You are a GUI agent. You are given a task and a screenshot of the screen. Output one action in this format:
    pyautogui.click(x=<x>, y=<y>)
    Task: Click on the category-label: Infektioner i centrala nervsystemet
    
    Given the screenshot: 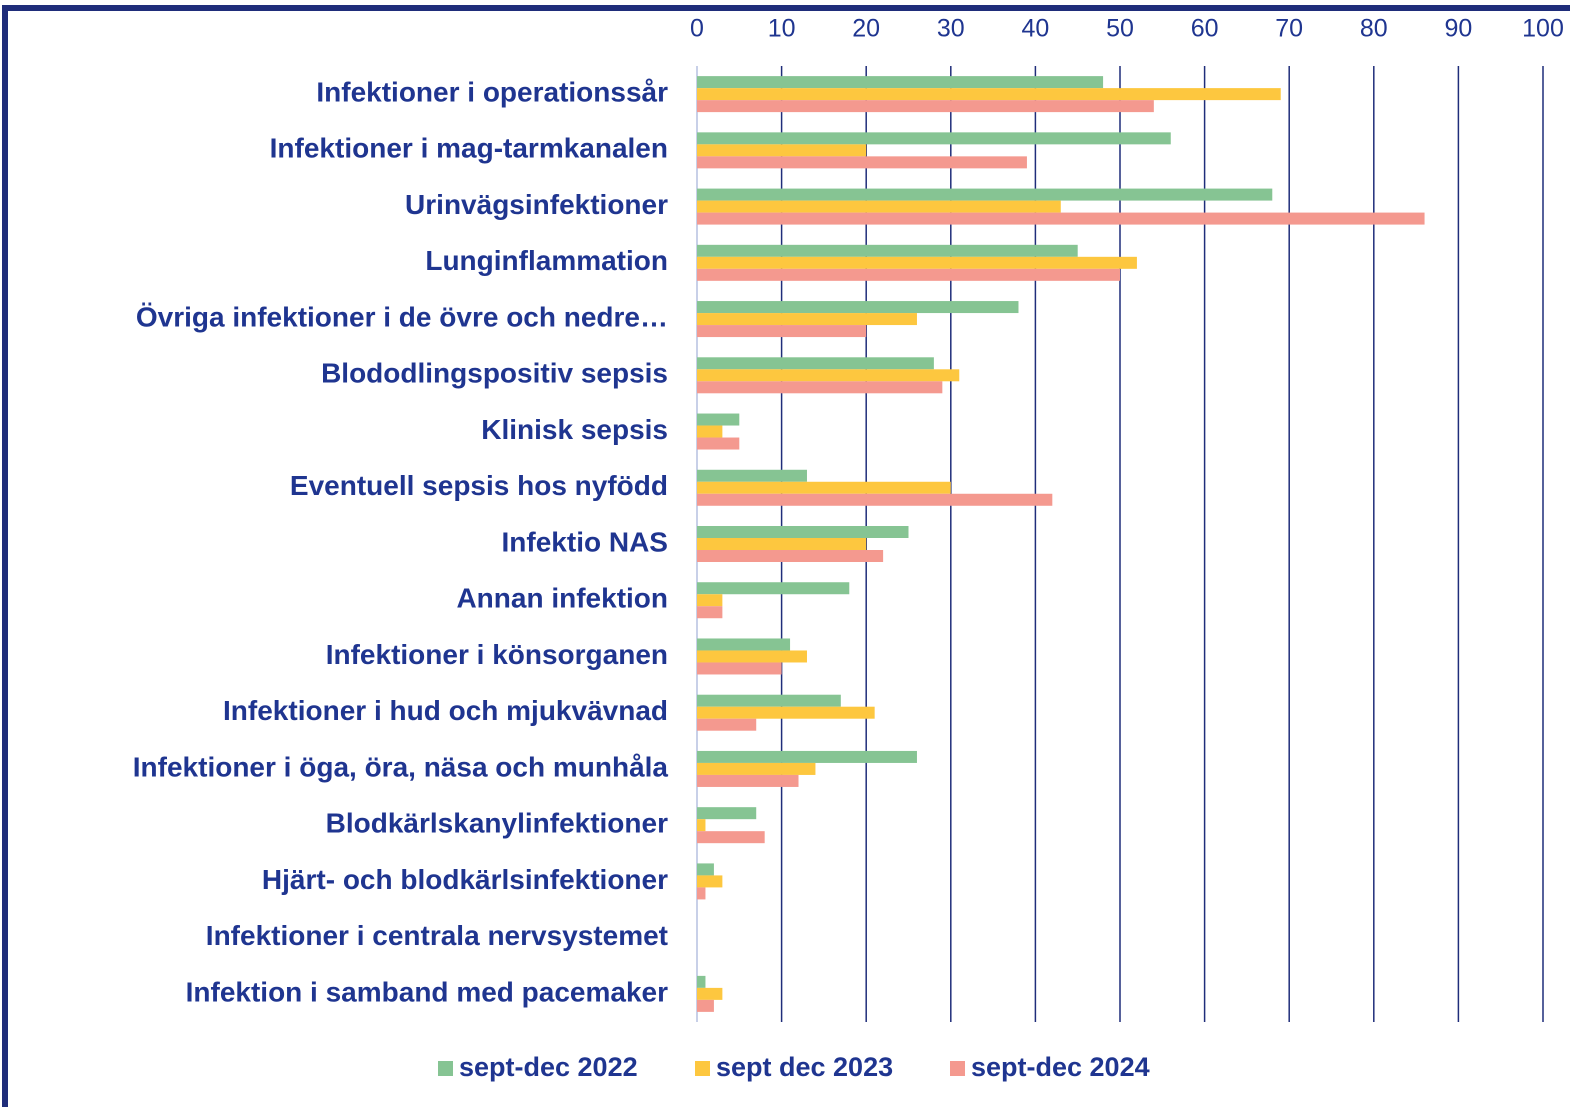 What is the action you would take?
    pyautogui.click(x=437, y=935)
    